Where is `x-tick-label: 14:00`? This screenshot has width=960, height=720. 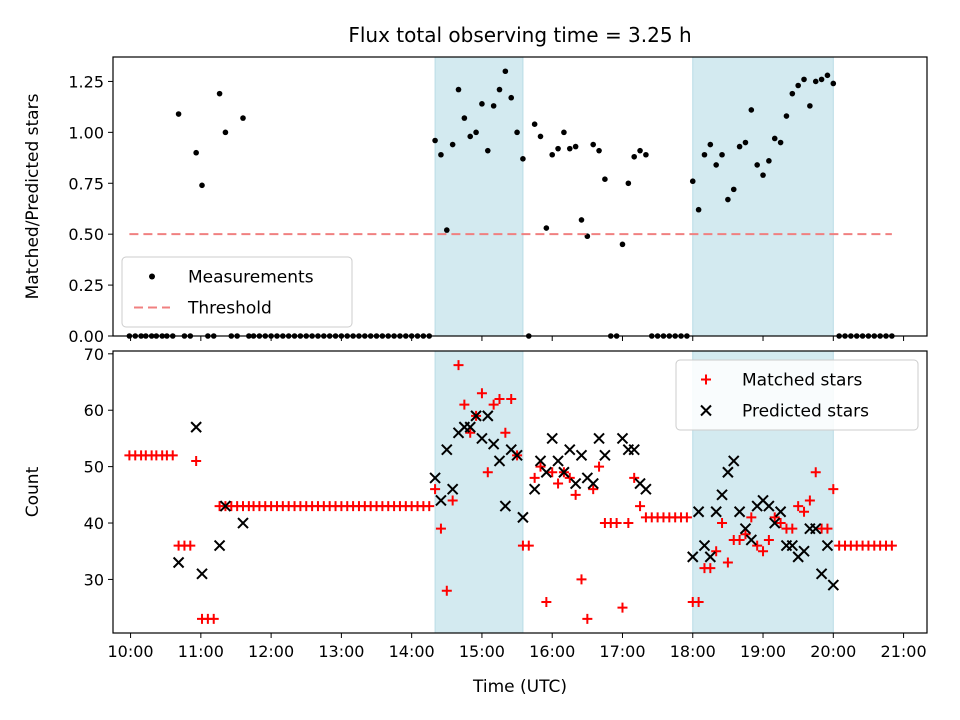 x-tick-label: 14:00 is located at coordinates (412, 651).